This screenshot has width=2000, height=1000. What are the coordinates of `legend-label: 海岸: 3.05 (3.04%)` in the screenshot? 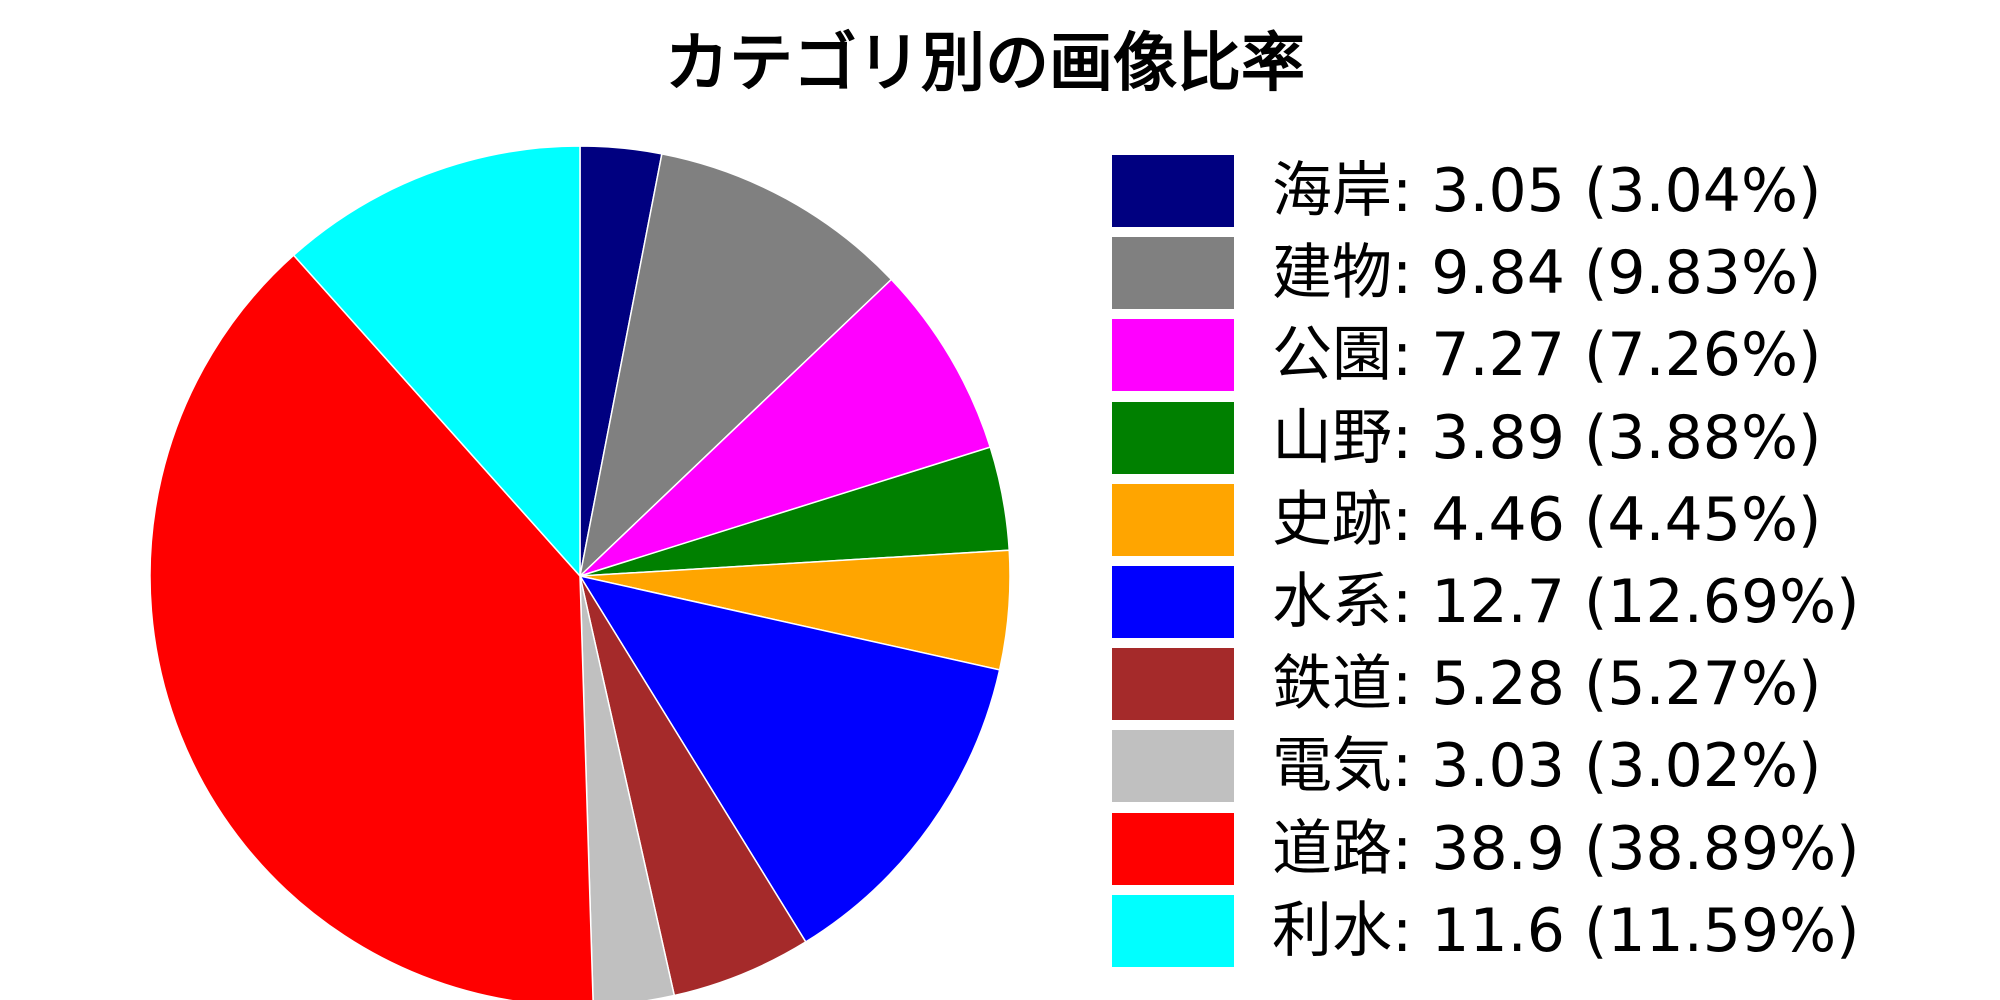 It's located at (1547, 191).